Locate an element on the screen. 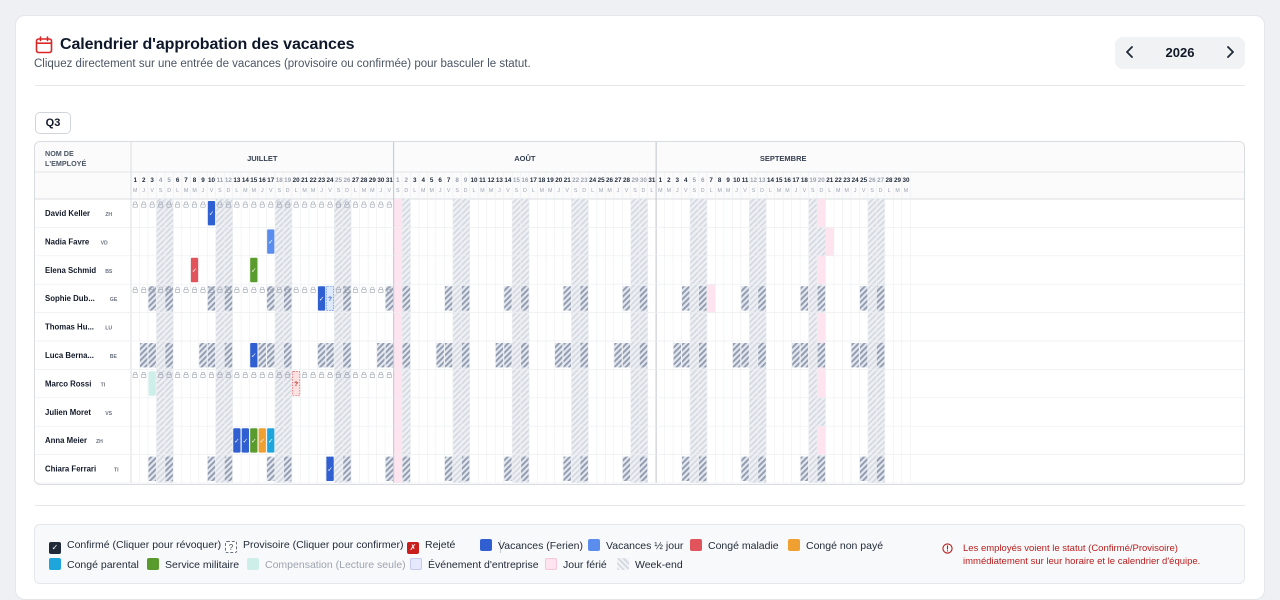  chevron-left-icon is located at coordinates (1130, 53).